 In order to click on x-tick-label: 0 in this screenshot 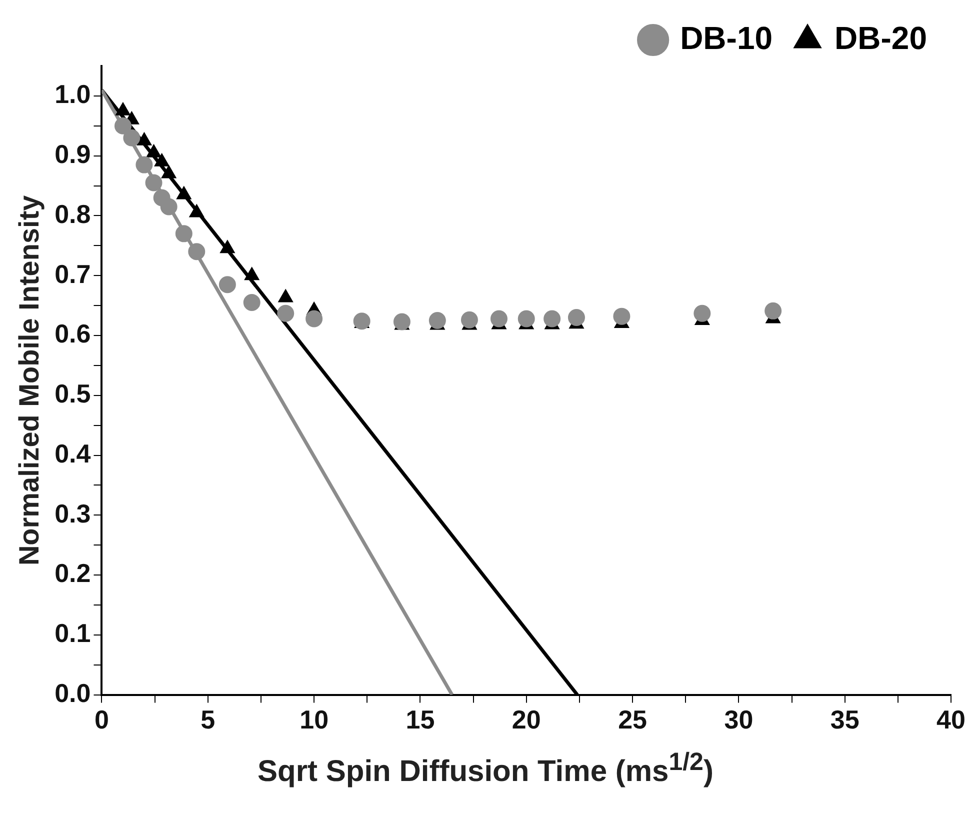, I will do `click(101, 719)`.